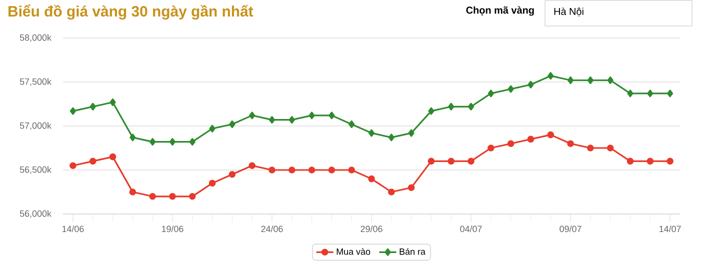 This screenshot has height=268, width=703. What do you see at coordinates (36, 82) in the screenshot?
I see `y-tick-label: 57,500k` at bounding box center [36, 82].